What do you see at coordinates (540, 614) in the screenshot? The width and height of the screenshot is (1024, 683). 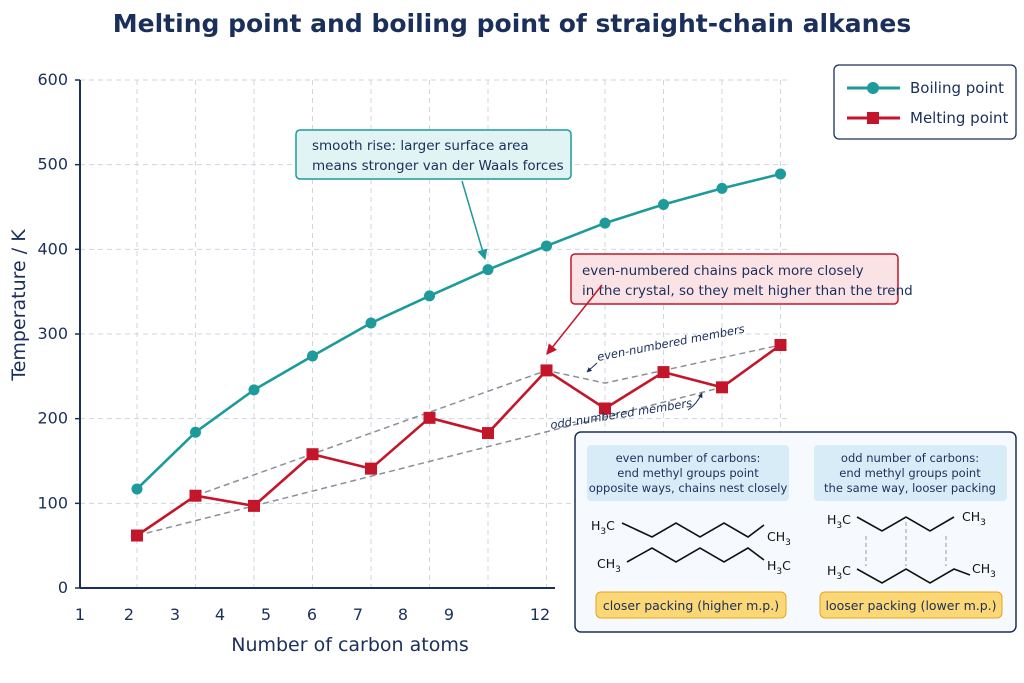 I see `x-tick-label: 12` at bounding box center [540, 614].